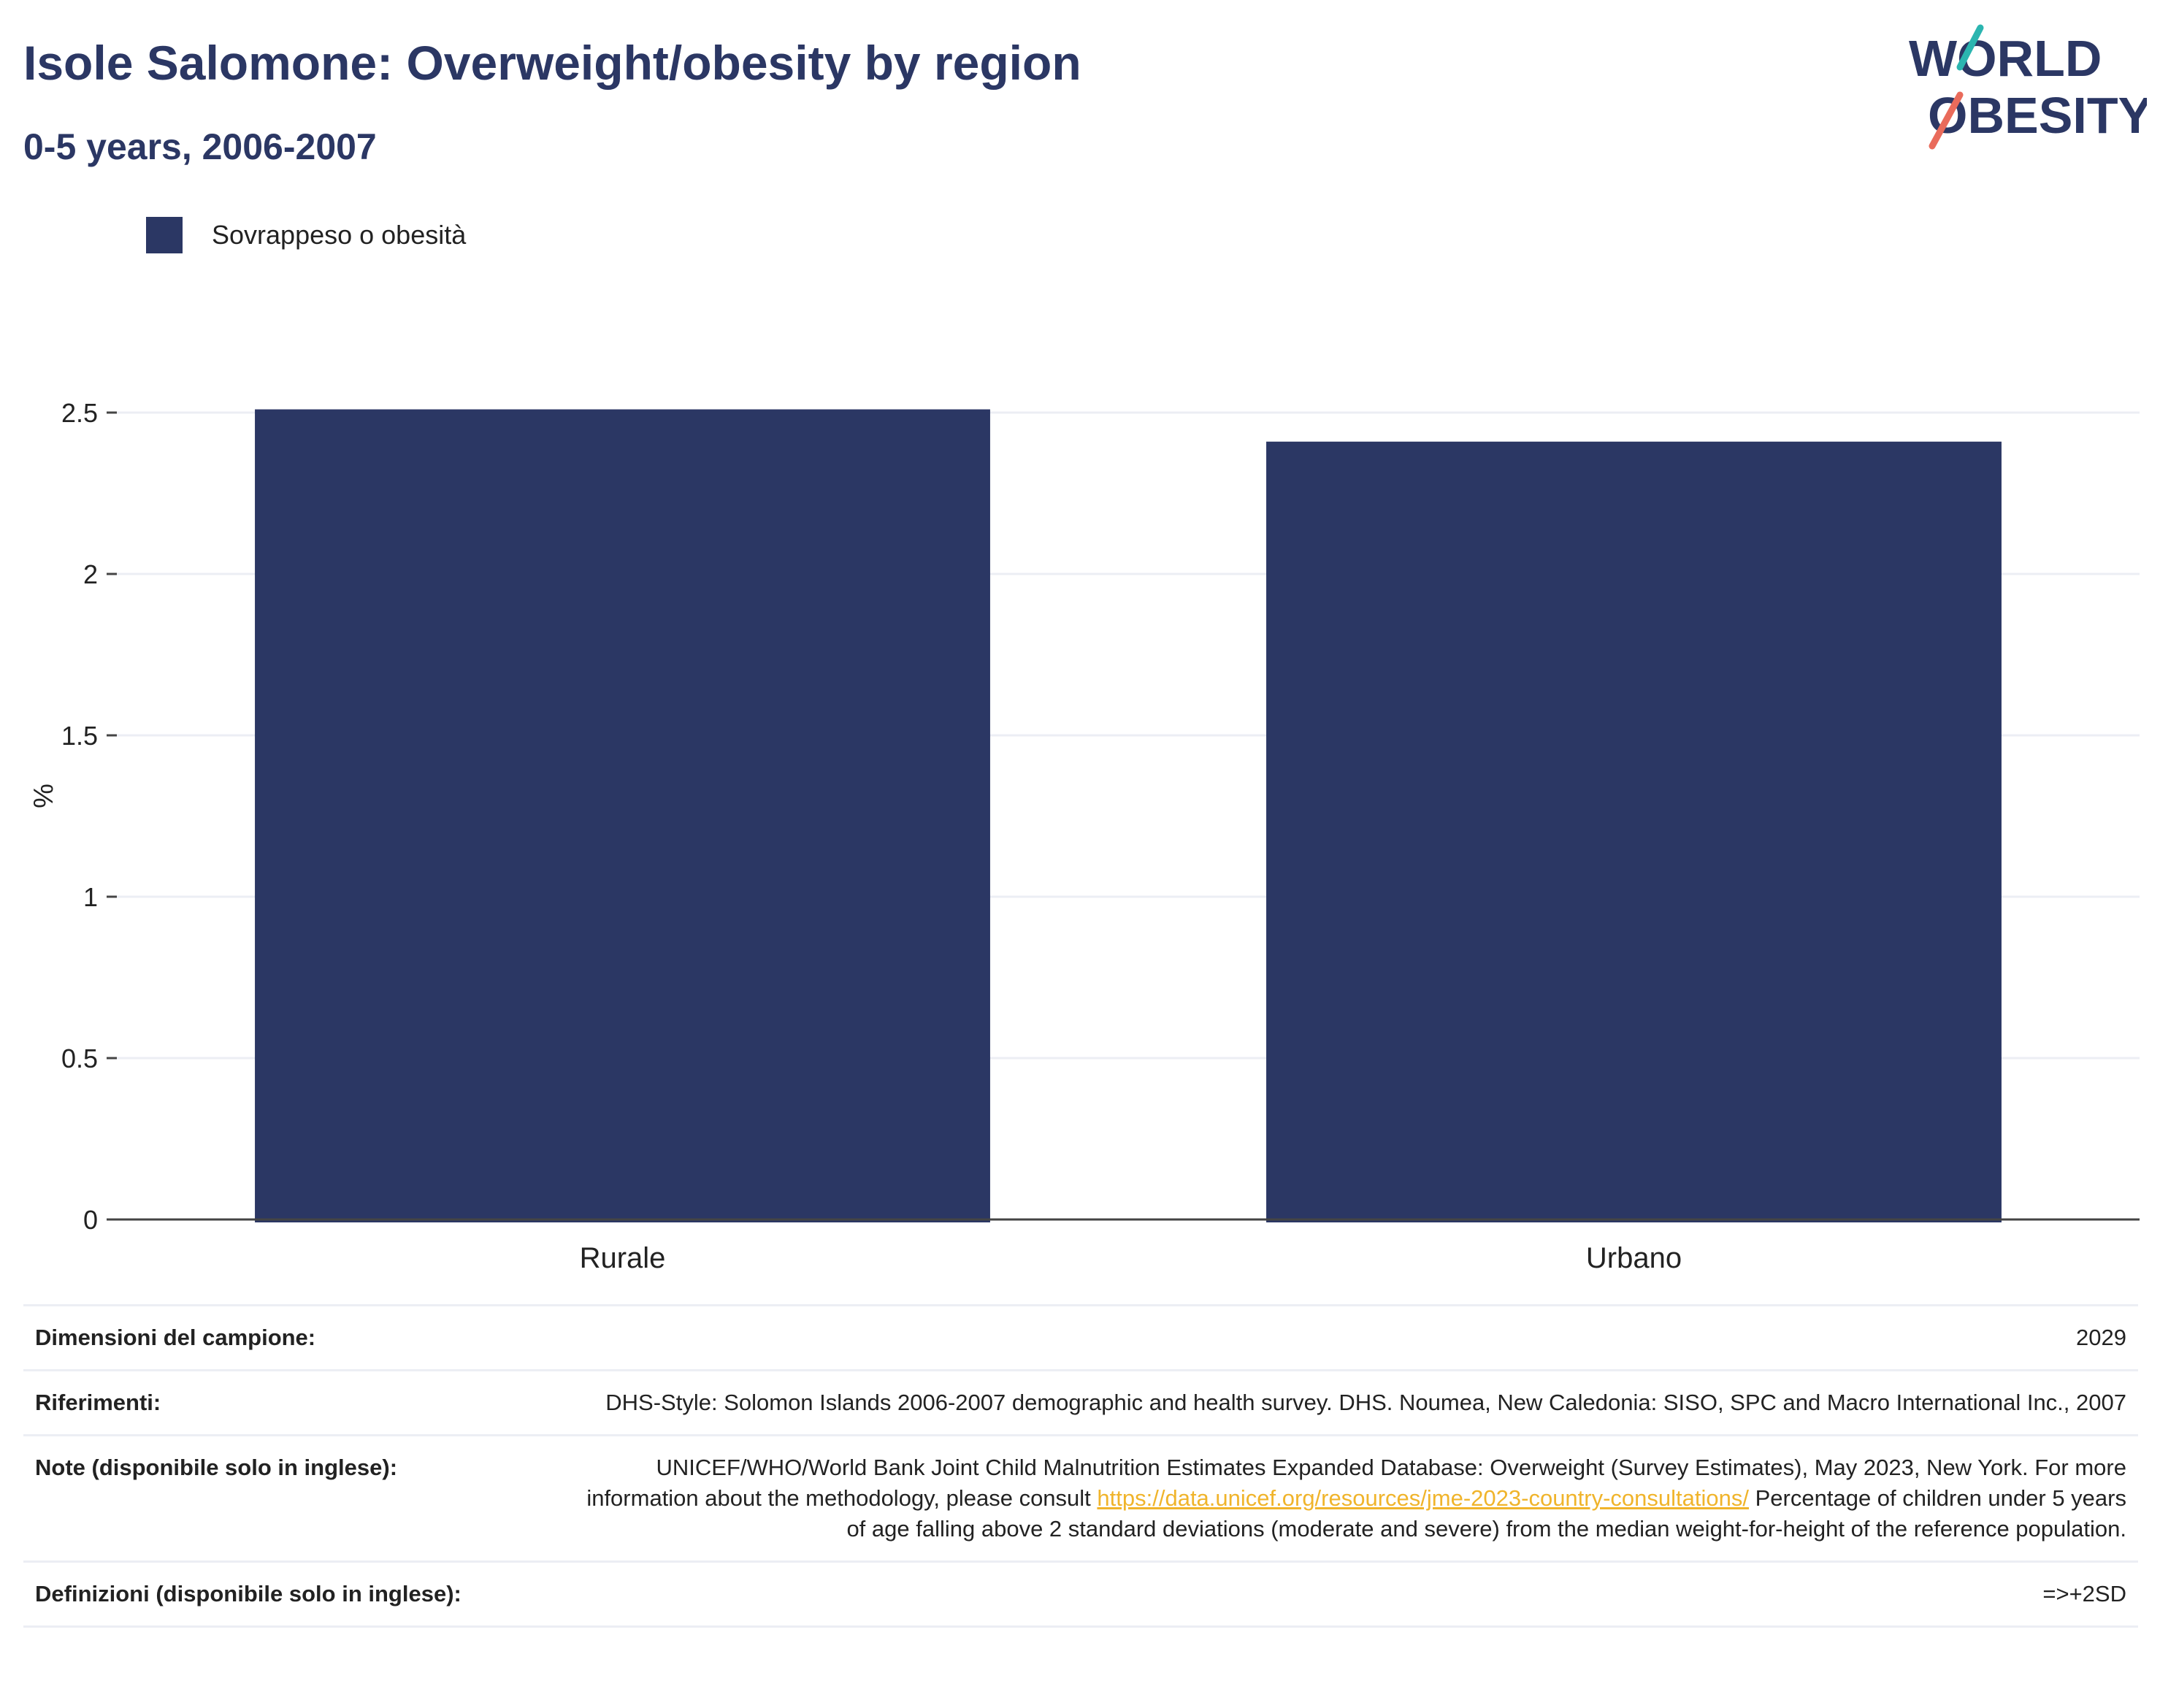 The height and width of the screenshot is (1708, 2160). I want to click on y-tick-label: 0, so click(90, 1220).